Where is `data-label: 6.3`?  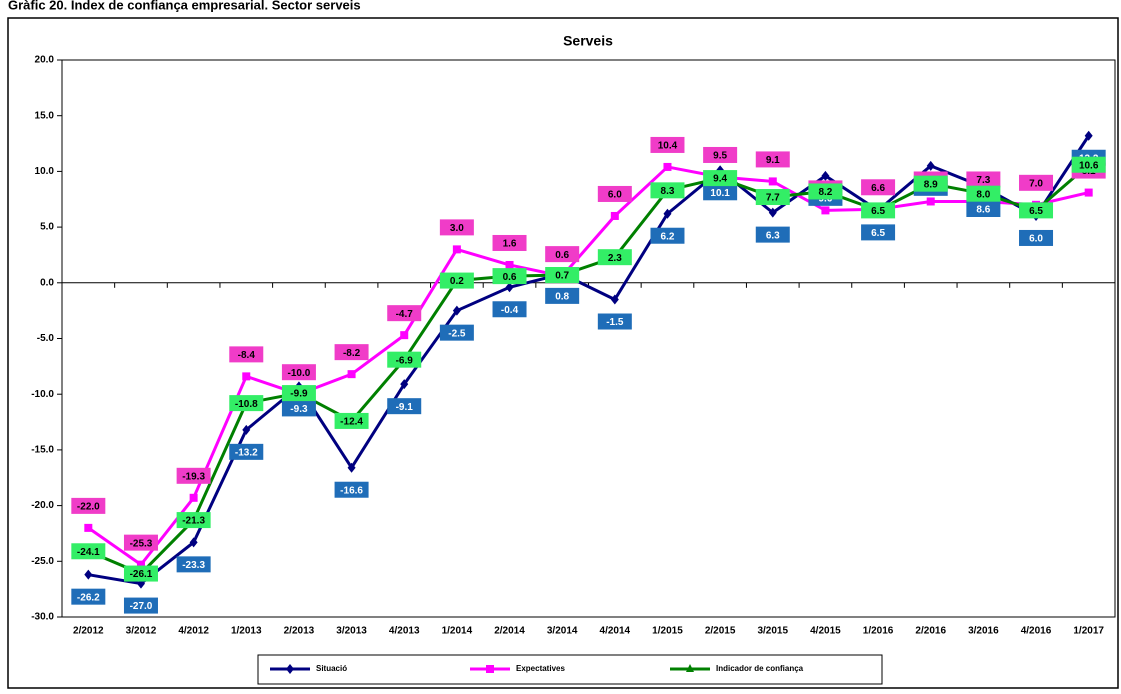 data-label: 6.3 is located at coordinates (773, 235).